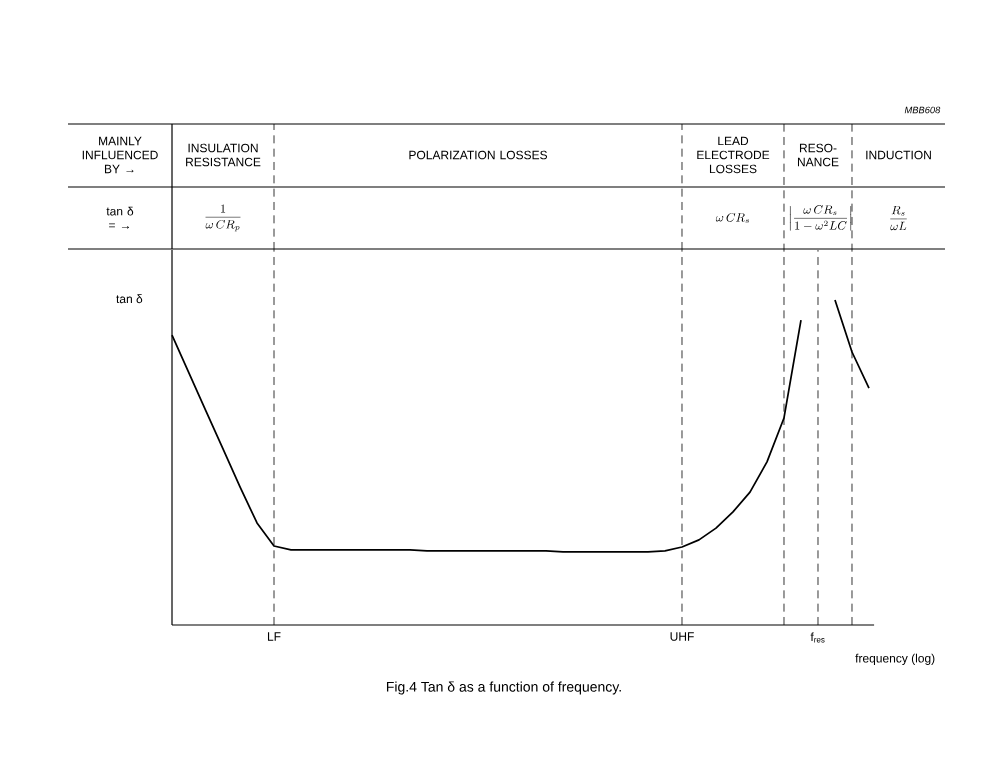 This screenshot has height=763, width=1008. What do you see at coordinates (817, 637) in the screenshot?
I see `x-tick-label: f$_{res}$` at bounding box center [817, 637].